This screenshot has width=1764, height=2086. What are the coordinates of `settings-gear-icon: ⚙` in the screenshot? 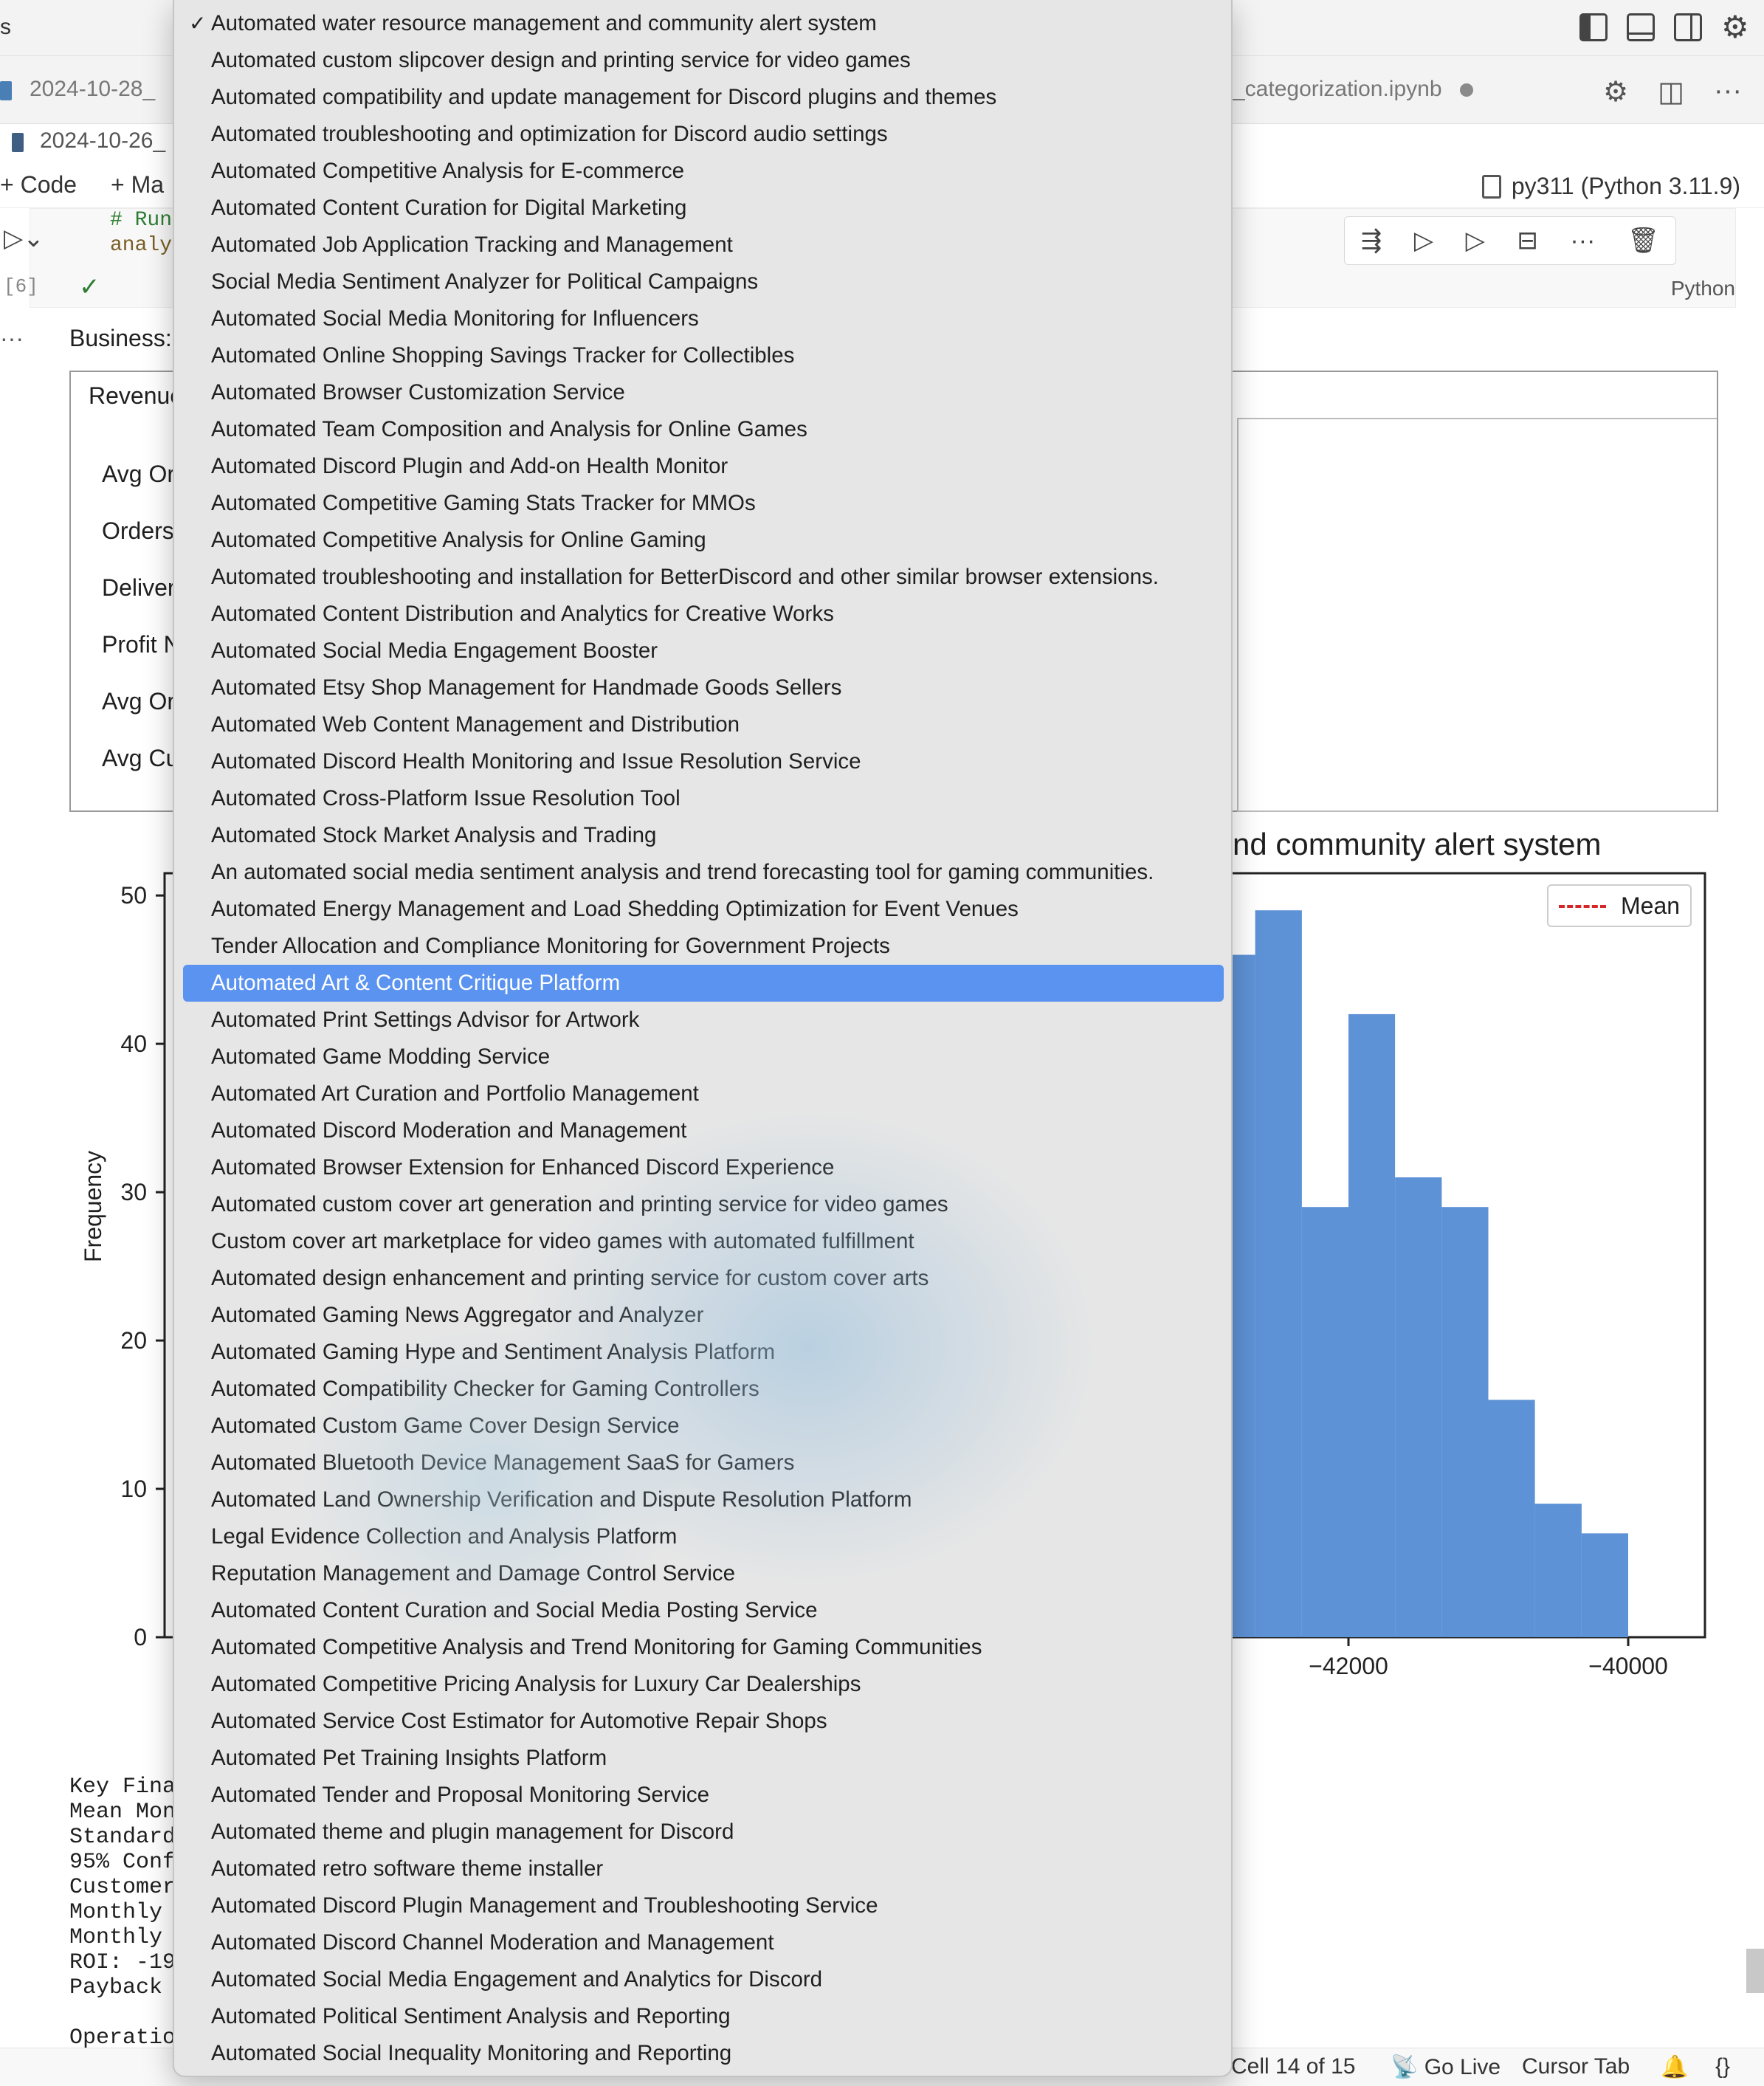 It's located at (1735, 27).